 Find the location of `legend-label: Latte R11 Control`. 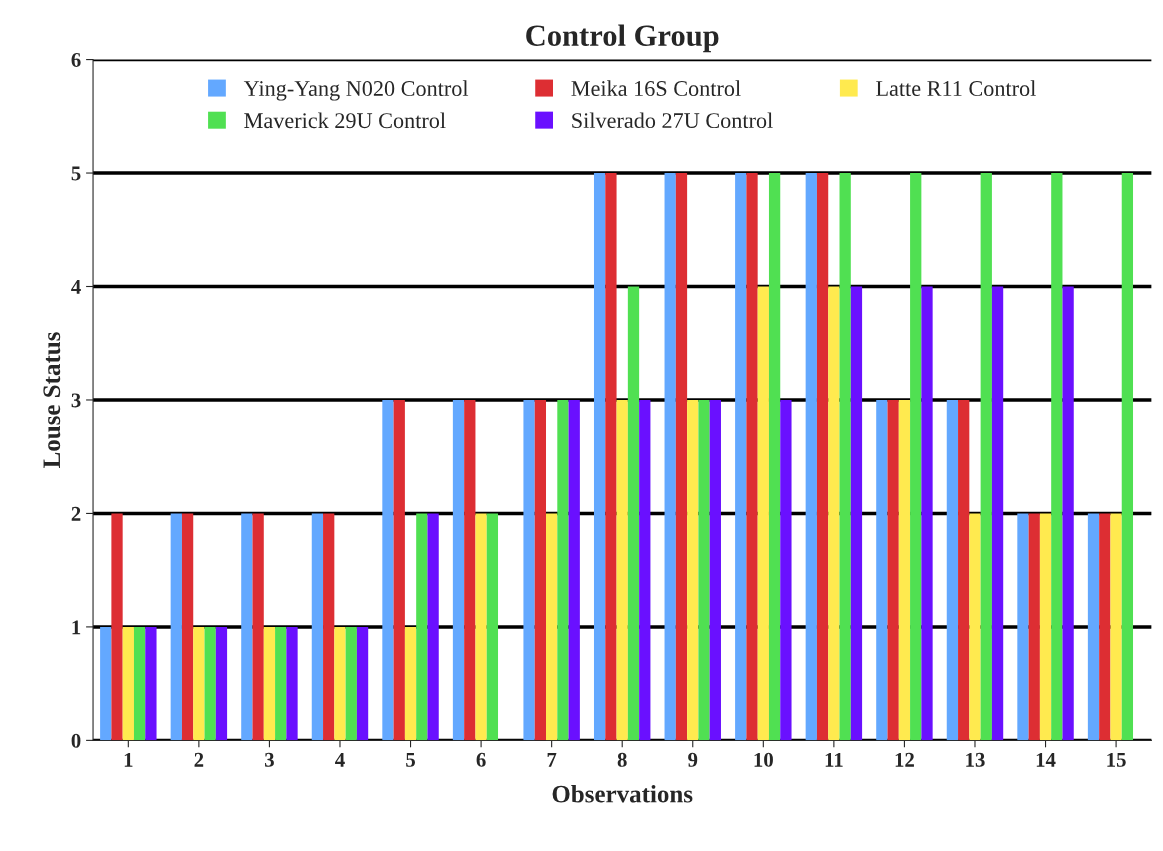

legend-label: Latte R11 Control is located at coordinates (956, 88).